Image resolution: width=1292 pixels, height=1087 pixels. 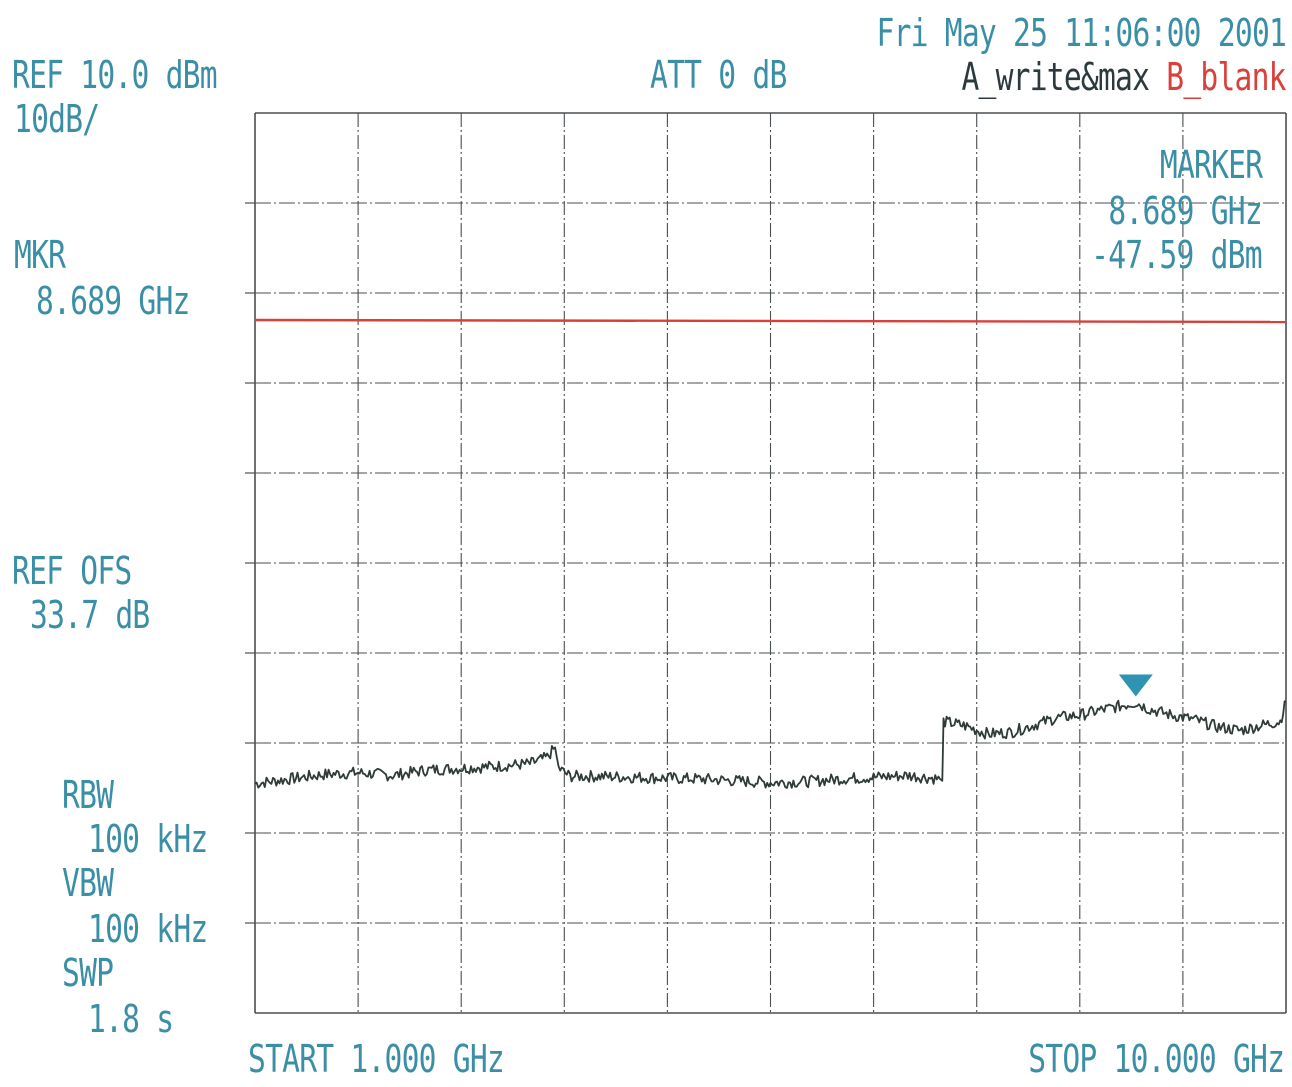 I want to click on trace-status: A_write&max B_blank, so click(x=1124, y=77).